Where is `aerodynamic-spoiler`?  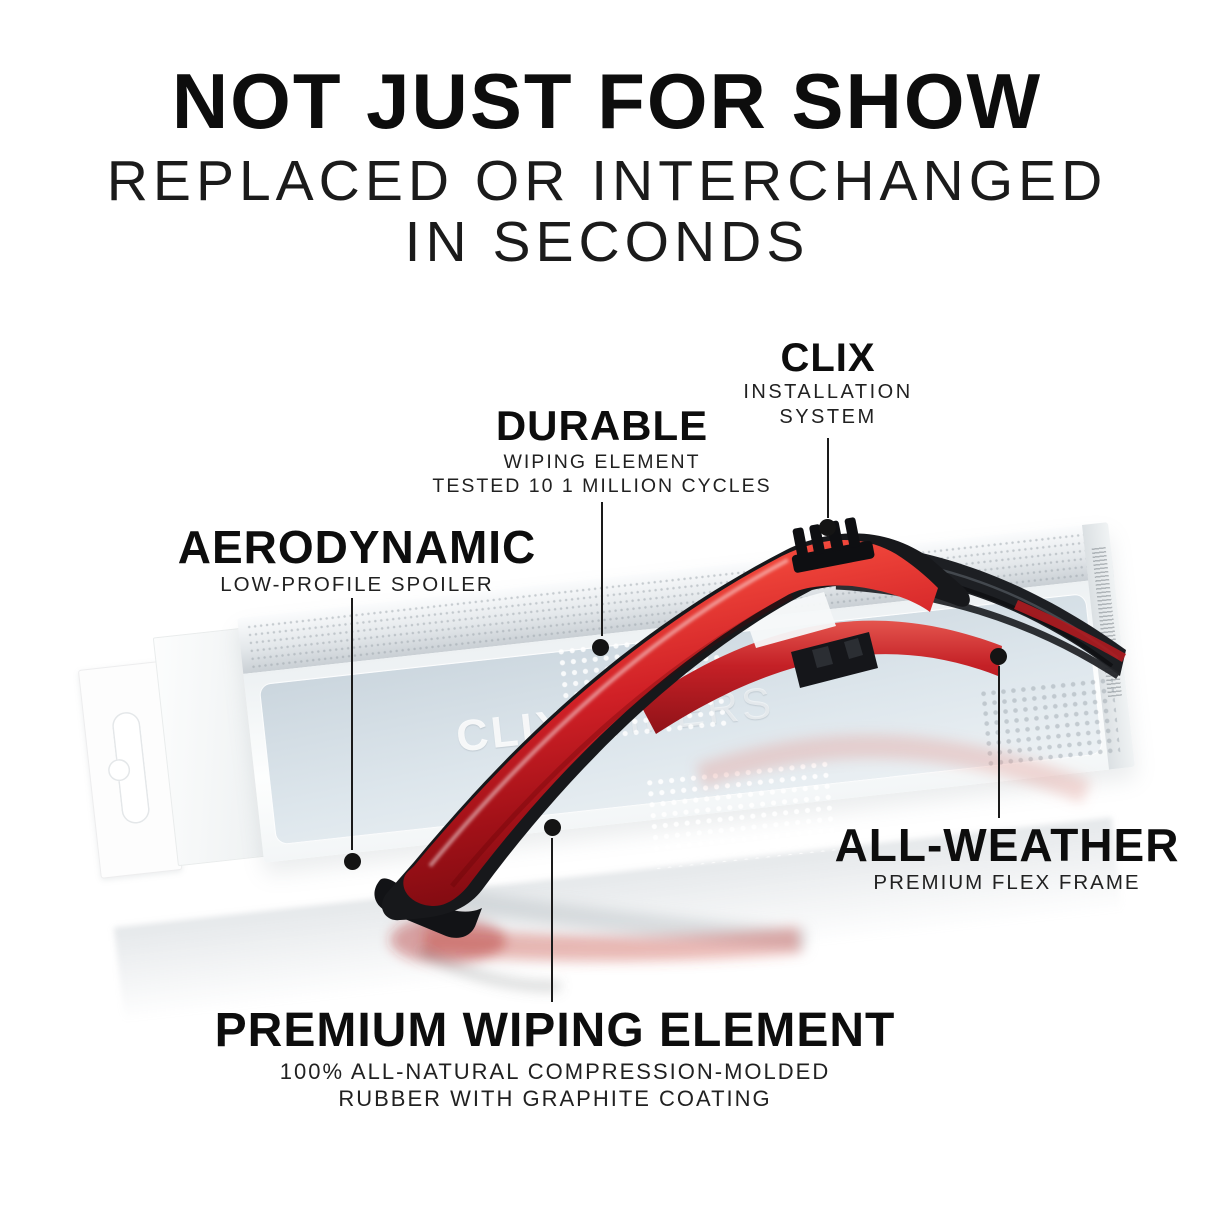 aerodynamic-spoiler is located at coordinates (670, 722).